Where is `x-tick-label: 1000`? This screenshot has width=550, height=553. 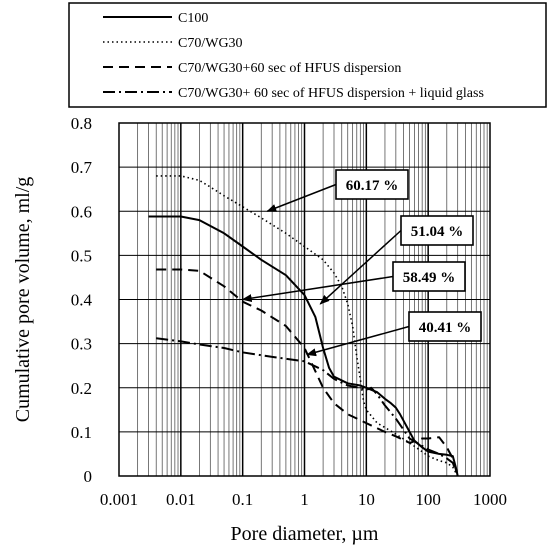
x-tick-label: 1000 is located at coordinates (490, 499).